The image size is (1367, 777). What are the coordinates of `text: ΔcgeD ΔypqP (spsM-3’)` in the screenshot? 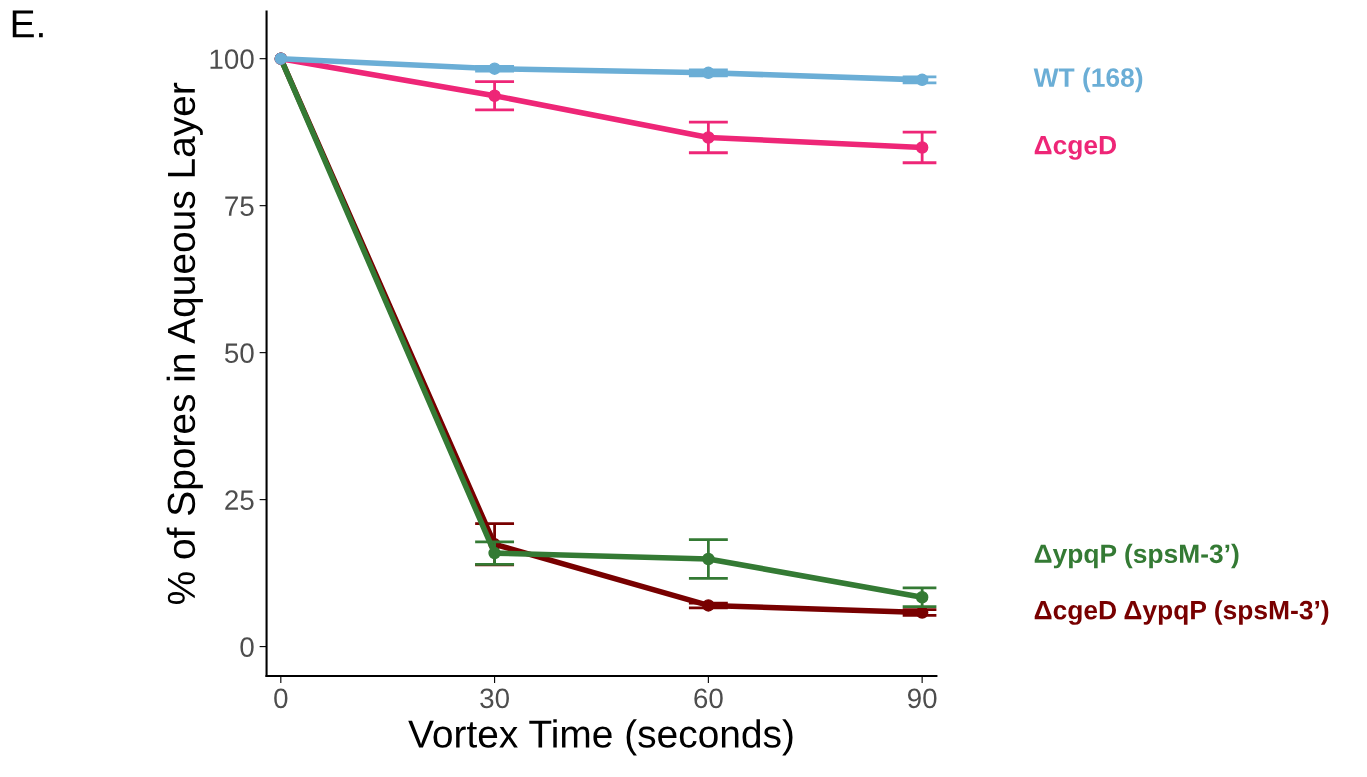 It's located at (1181, 612).